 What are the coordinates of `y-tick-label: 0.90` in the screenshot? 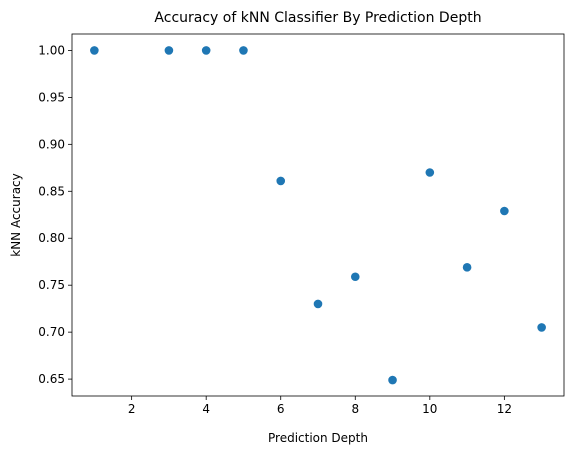 It's located at (51, 144).